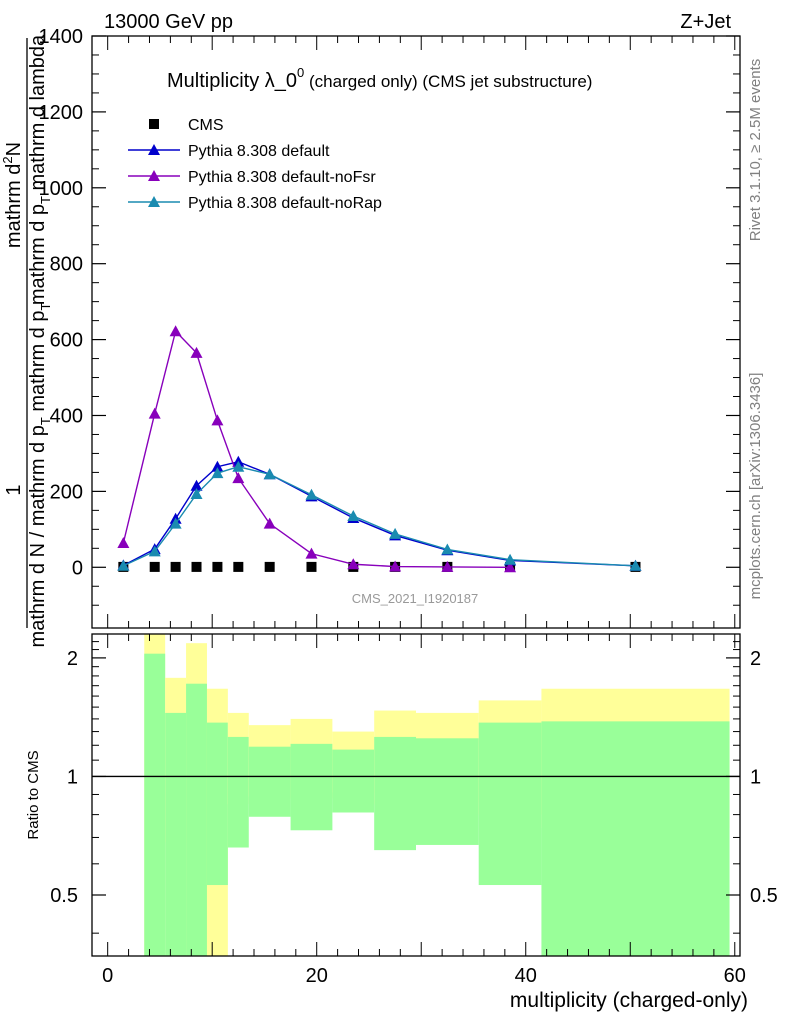 The height and width of the screenshot is (1024, 786). What do you see at coordinates (33, 794) in the screenshot?
I see `ratio-ylabel: Ratio to CMS` at bounding box center [33, 794].